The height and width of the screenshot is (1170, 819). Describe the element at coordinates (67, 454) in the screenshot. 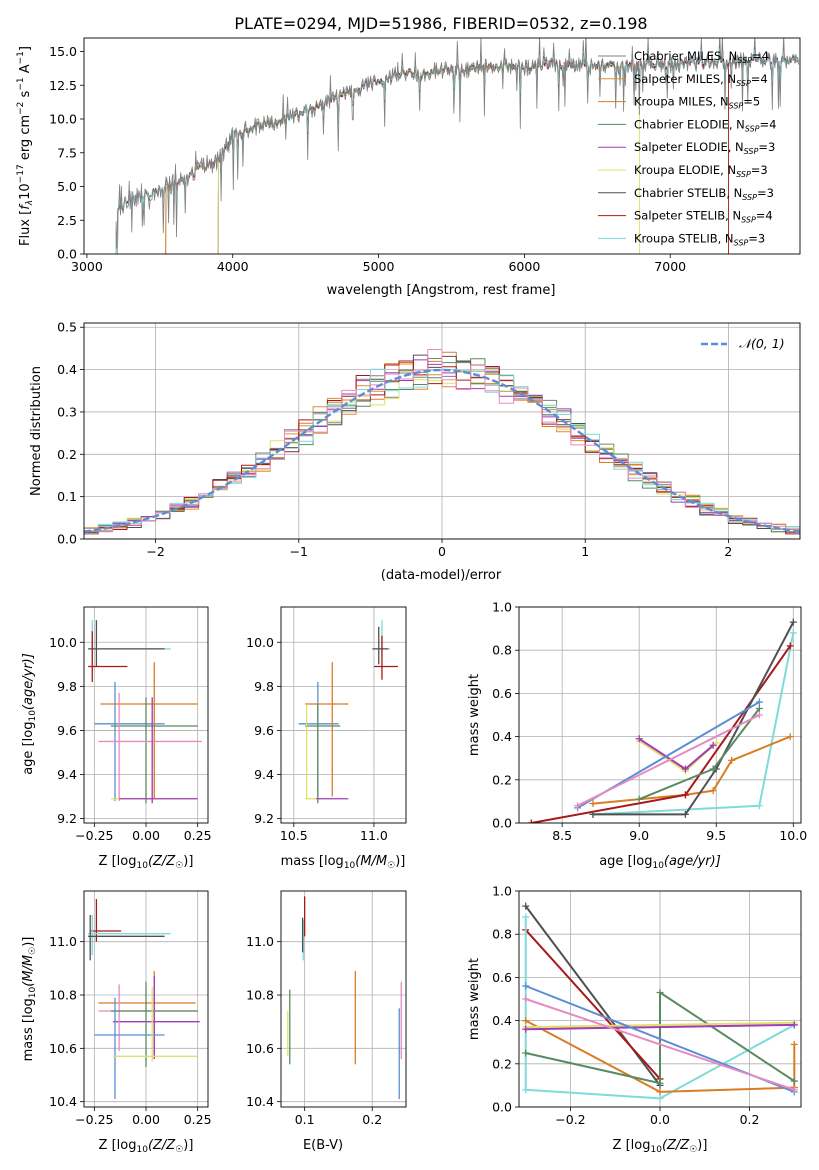

I see `y-tick-label: 0.2` at that location.